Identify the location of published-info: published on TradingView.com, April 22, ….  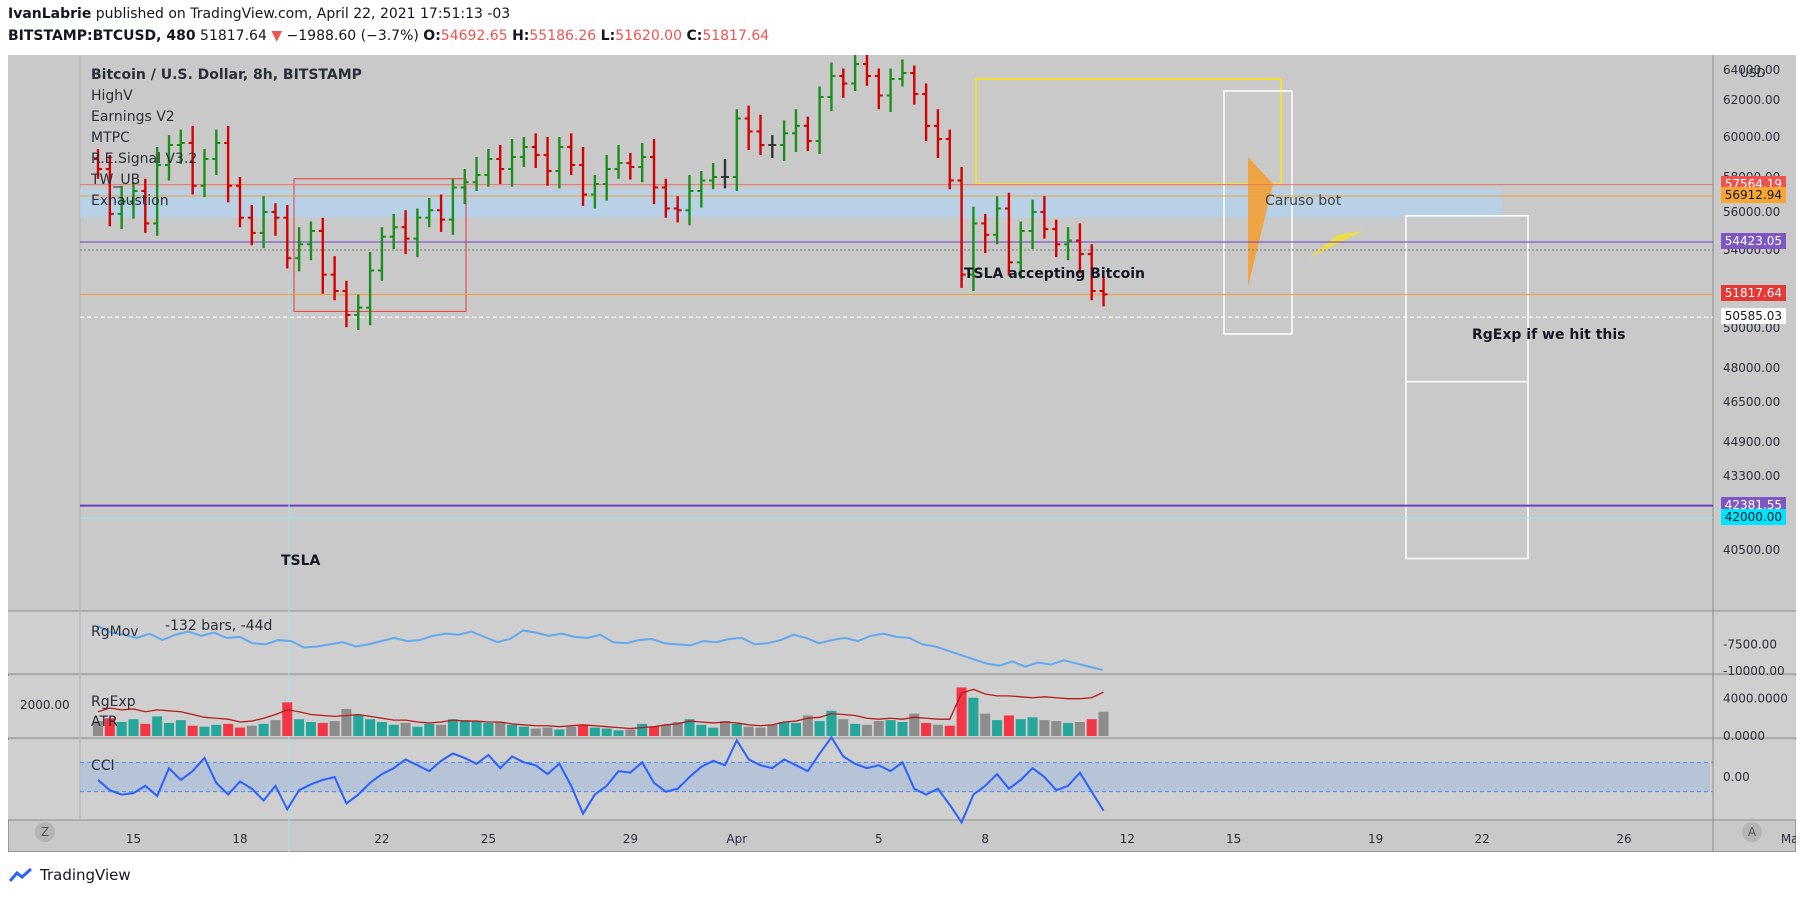
(303, 14).